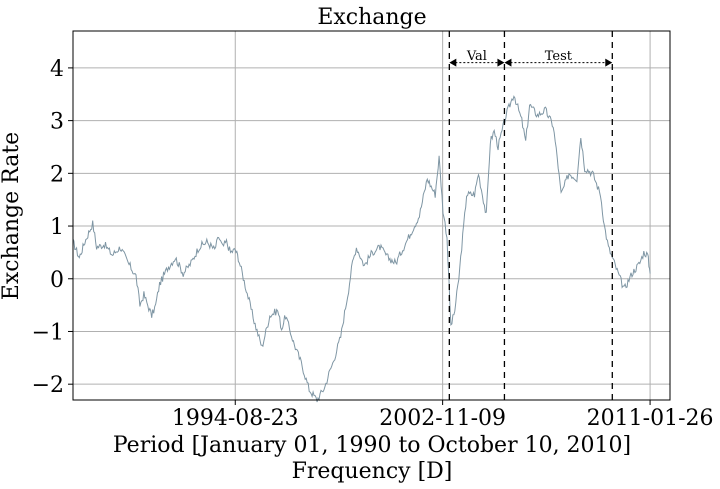 Image resolution: width=720 pixels, height=489 pixels. Describe the element at coordinates (12, 216) in the screenshot. I see `y-axis-label: Exchange Rate` at that location.